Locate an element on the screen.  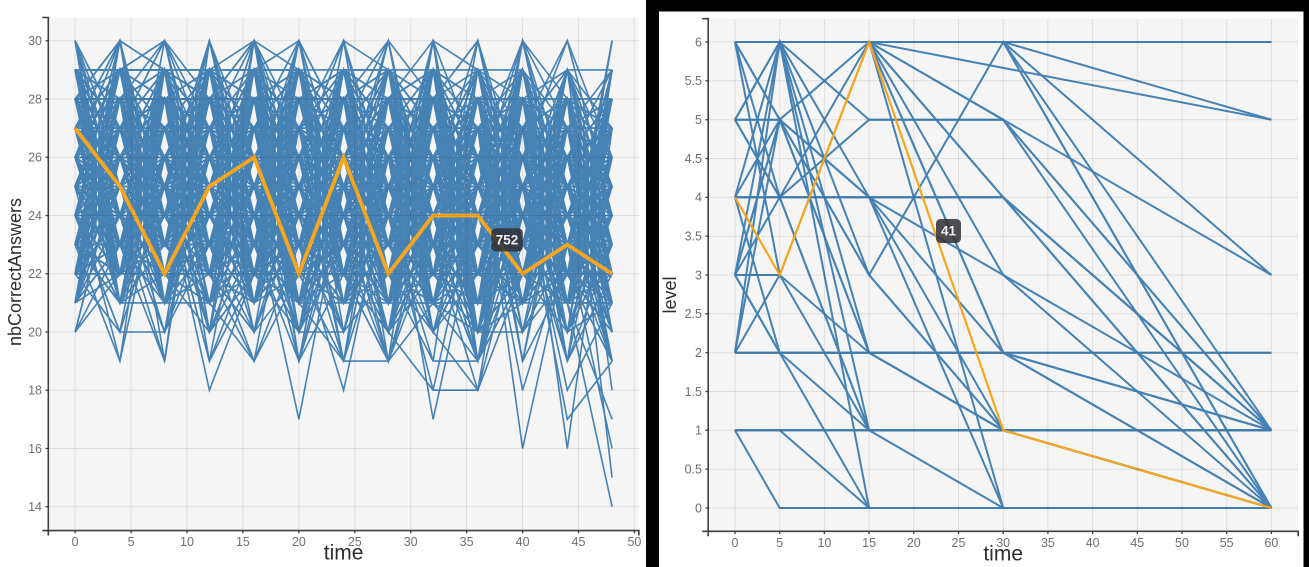
svg-text: 60 is located at coordinates (1271, 543).